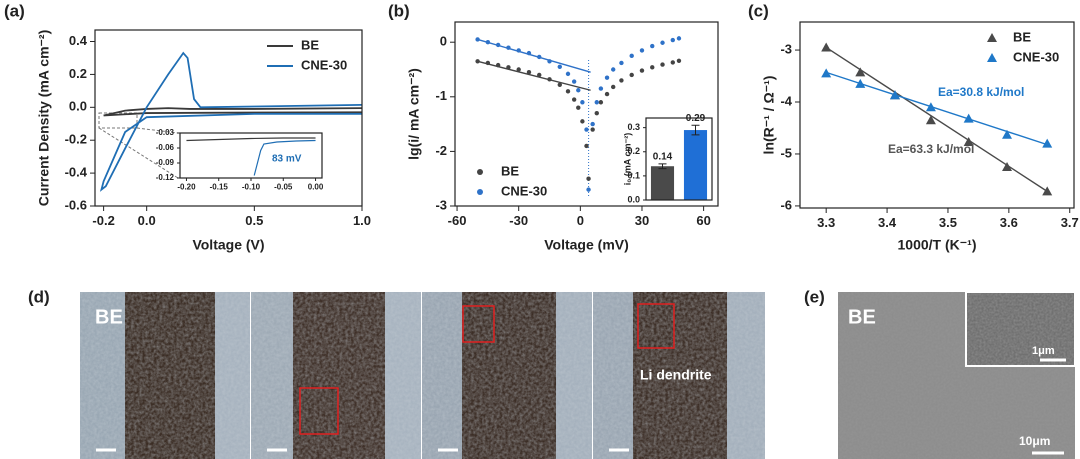 The image size is (1080, 459). Describe the element at coordinates (786, 204) in the screenshot. I see `y-tick-label: -6` at that location.